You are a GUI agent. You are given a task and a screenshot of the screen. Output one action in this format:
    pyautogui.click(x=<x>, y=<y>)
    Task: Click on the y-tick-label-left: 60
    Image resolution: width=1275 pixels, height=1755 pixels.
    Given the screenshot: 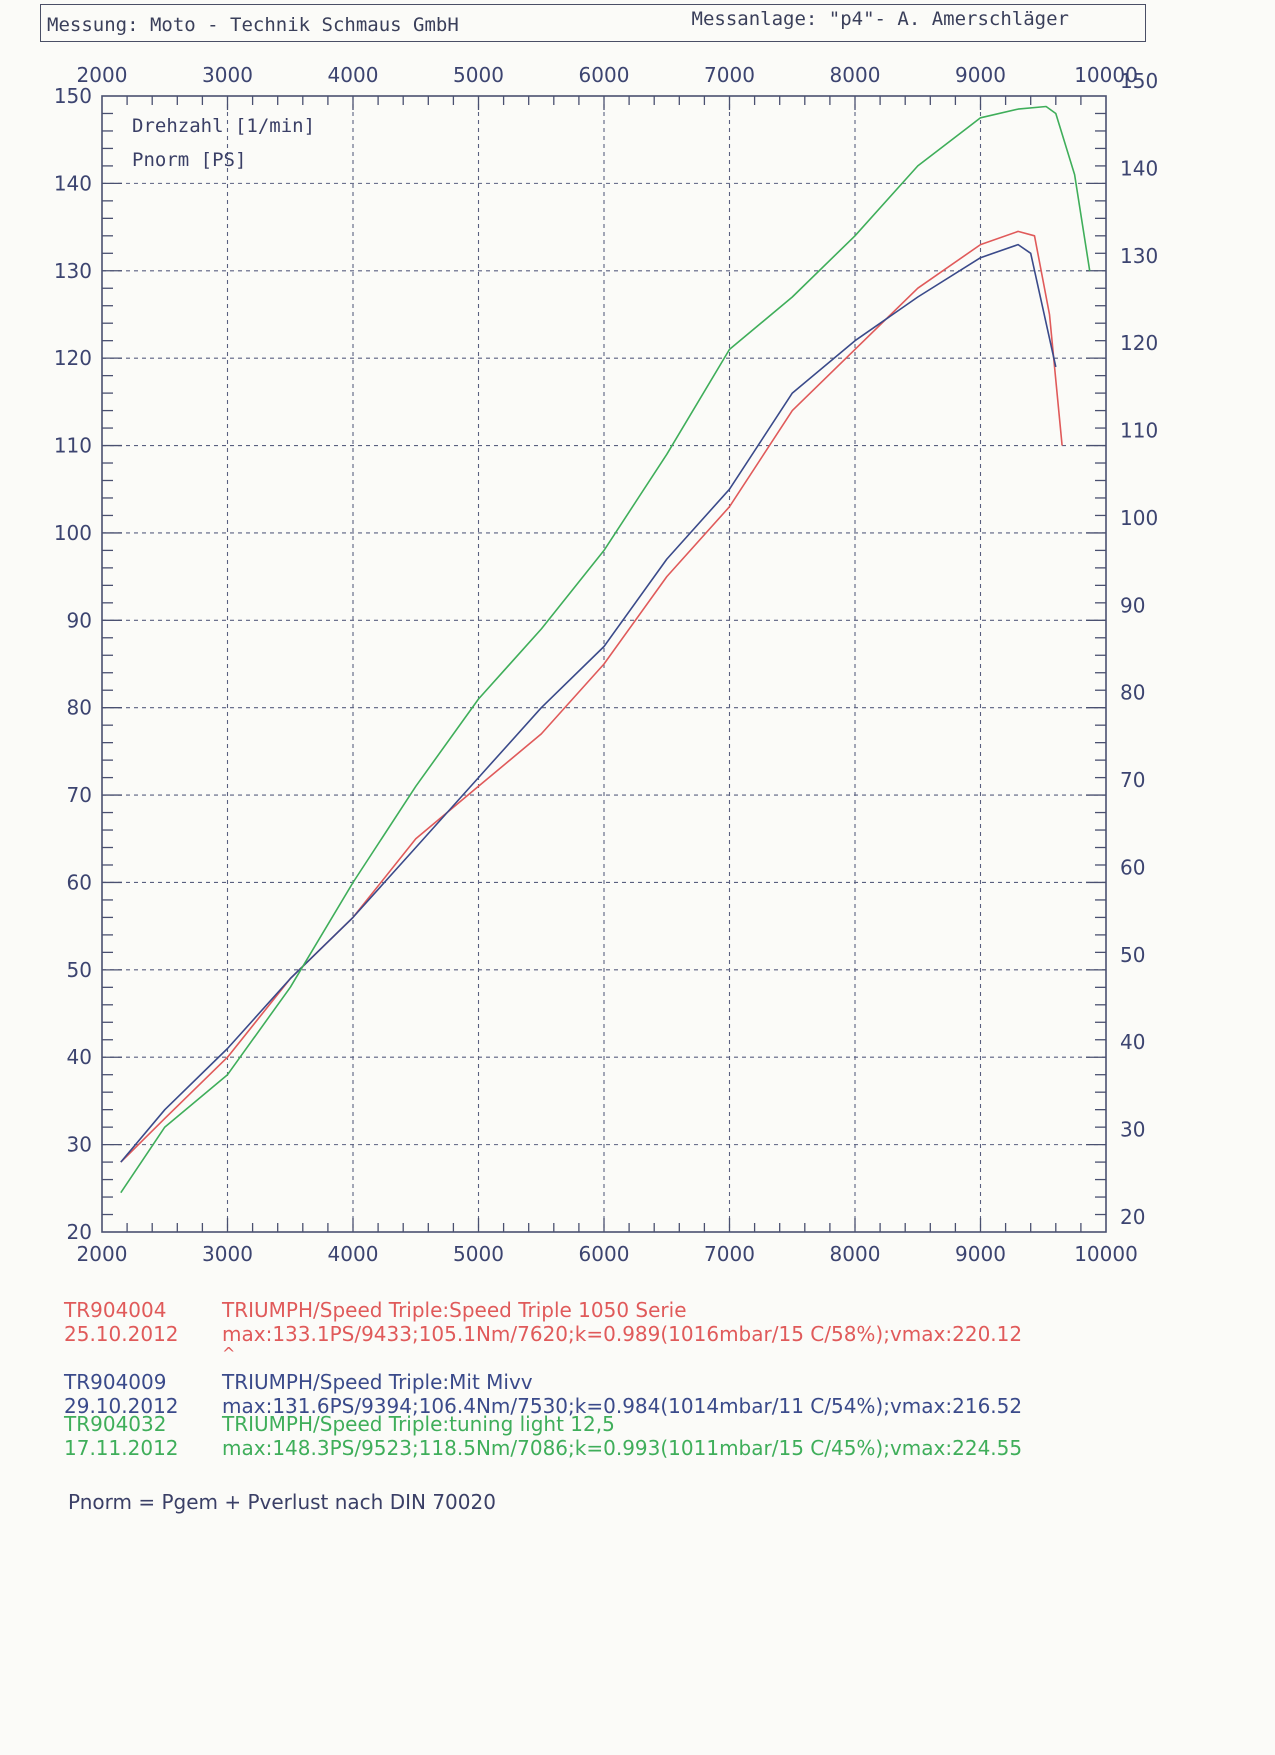 What is the action you would take?
    pyautogui.click(x=79, y=882)
    